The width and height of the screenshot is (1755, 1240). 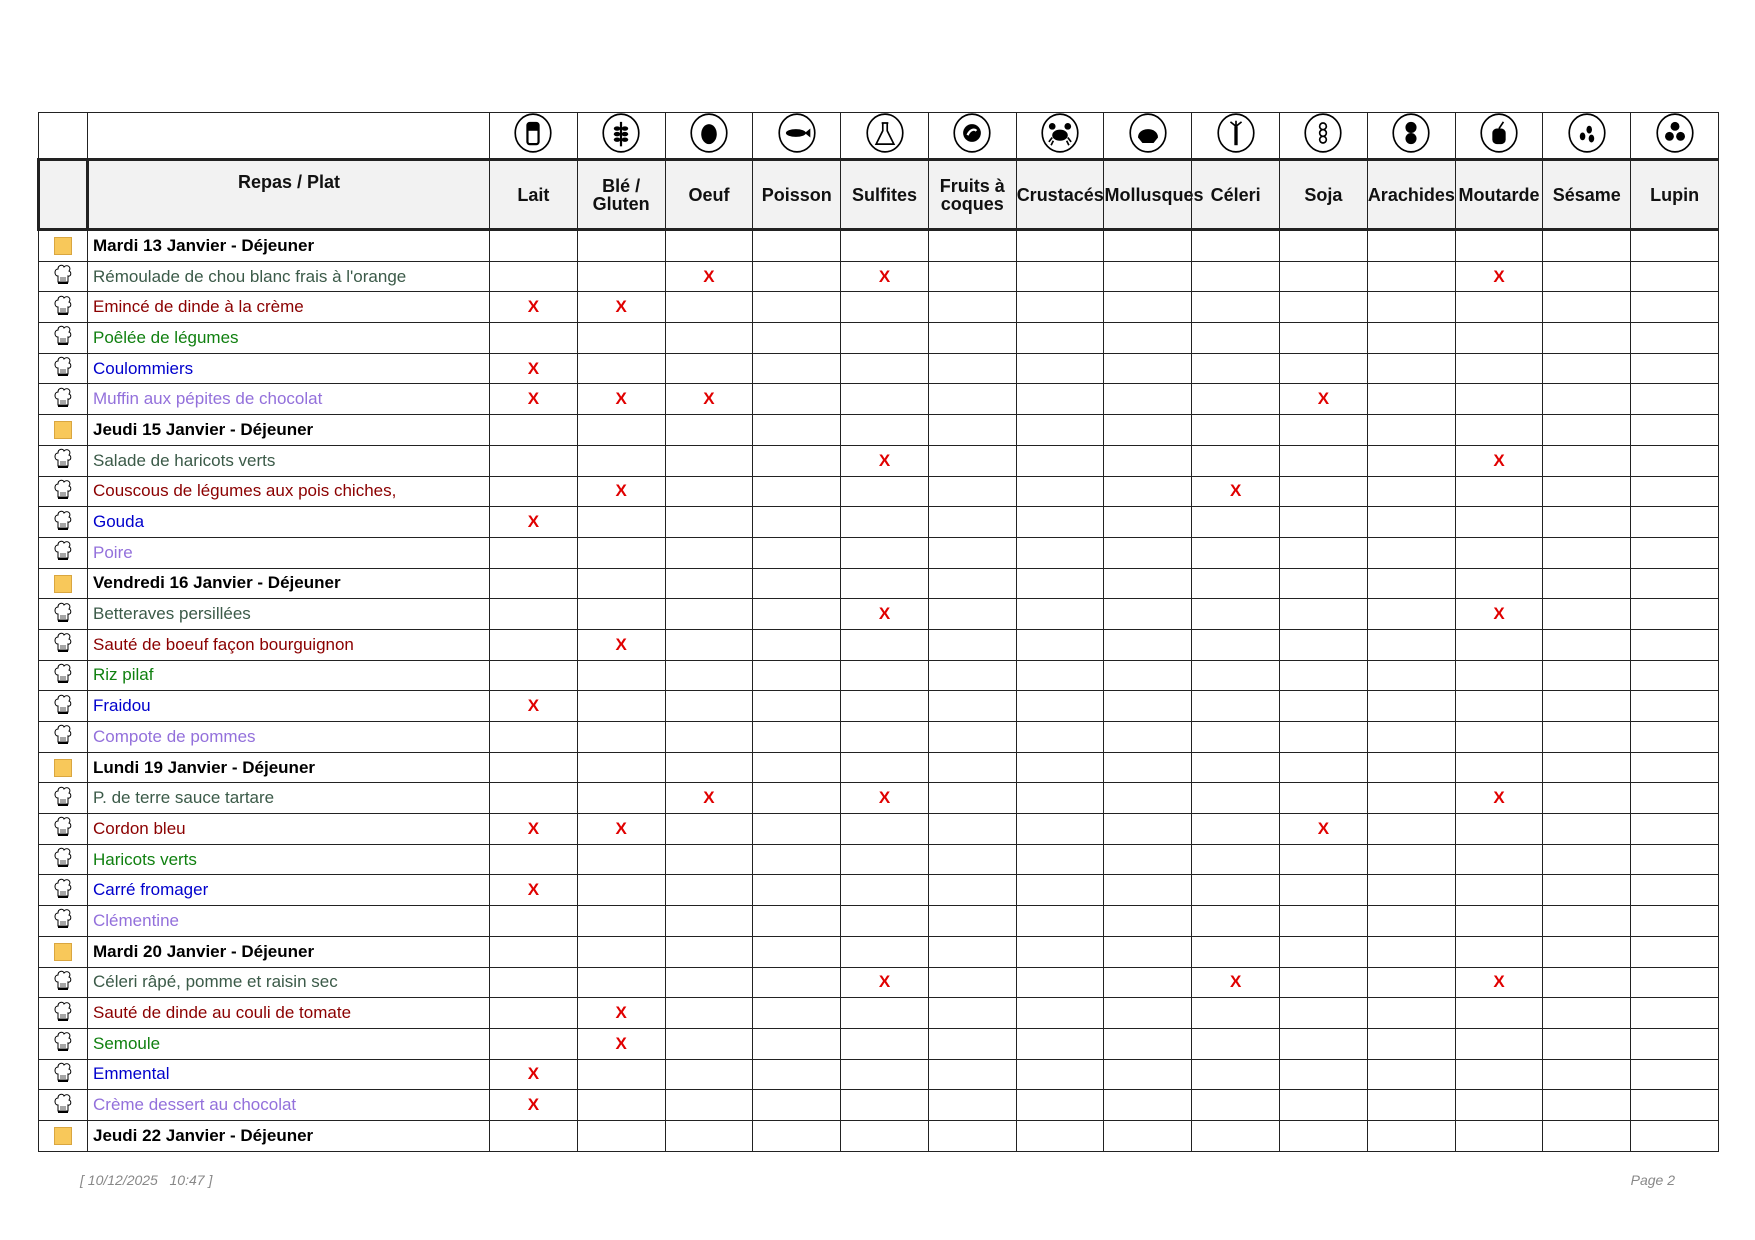 I want to click on dish-name: Sauté de boeuf façon bourguignon, so click(x=288, y=644).